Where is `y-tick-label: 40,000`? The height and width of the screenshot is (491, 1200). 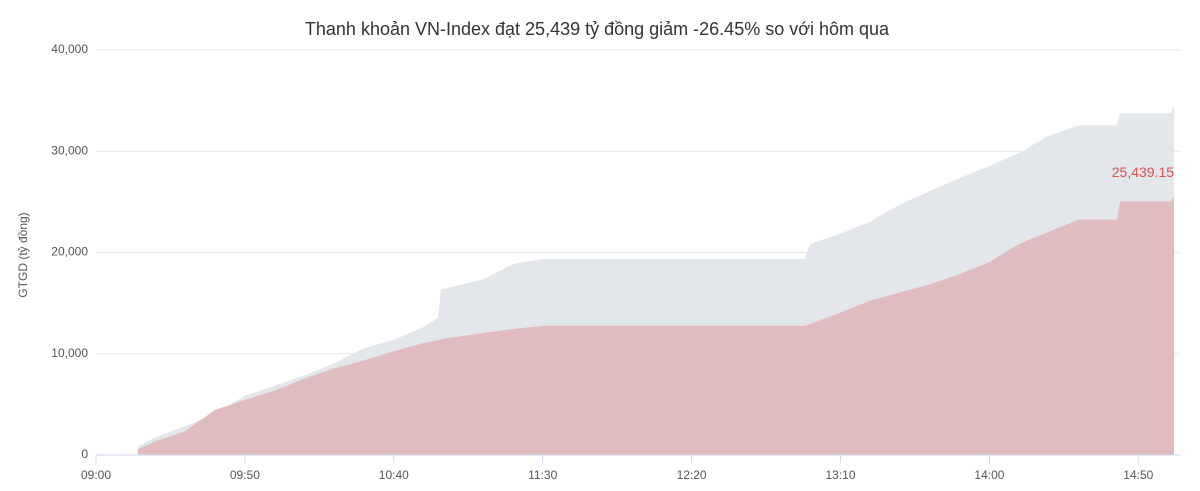
y-tick-label: 40,000 is located at coordinates (69, 49).